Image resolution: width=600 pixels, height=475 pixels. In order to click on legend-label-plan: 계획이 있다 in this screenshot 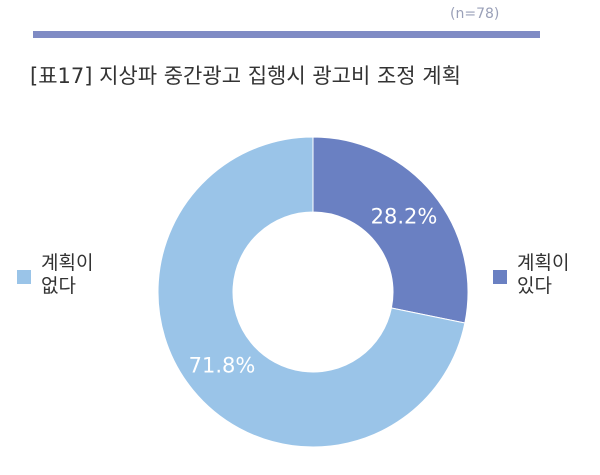, I will do `click(543, 275)`.